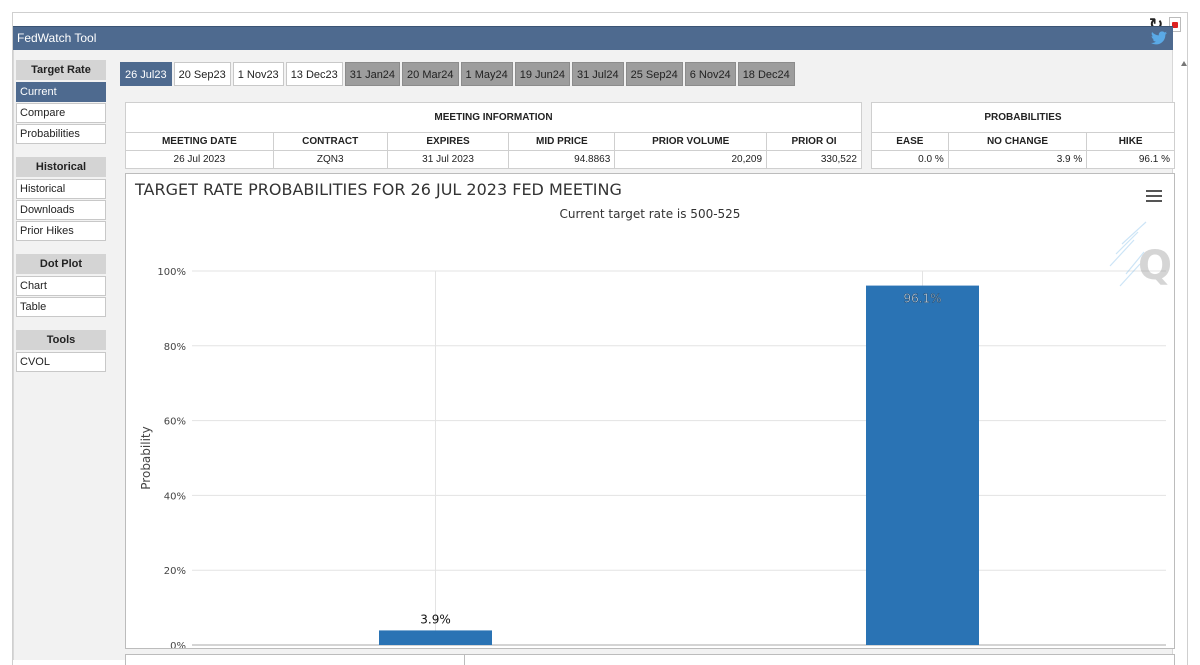  What do you see at coordinates (598, 74) in the screenshot?
I see `tab-31-jul24: 31 Jul24` at bounding box center [598, 74].